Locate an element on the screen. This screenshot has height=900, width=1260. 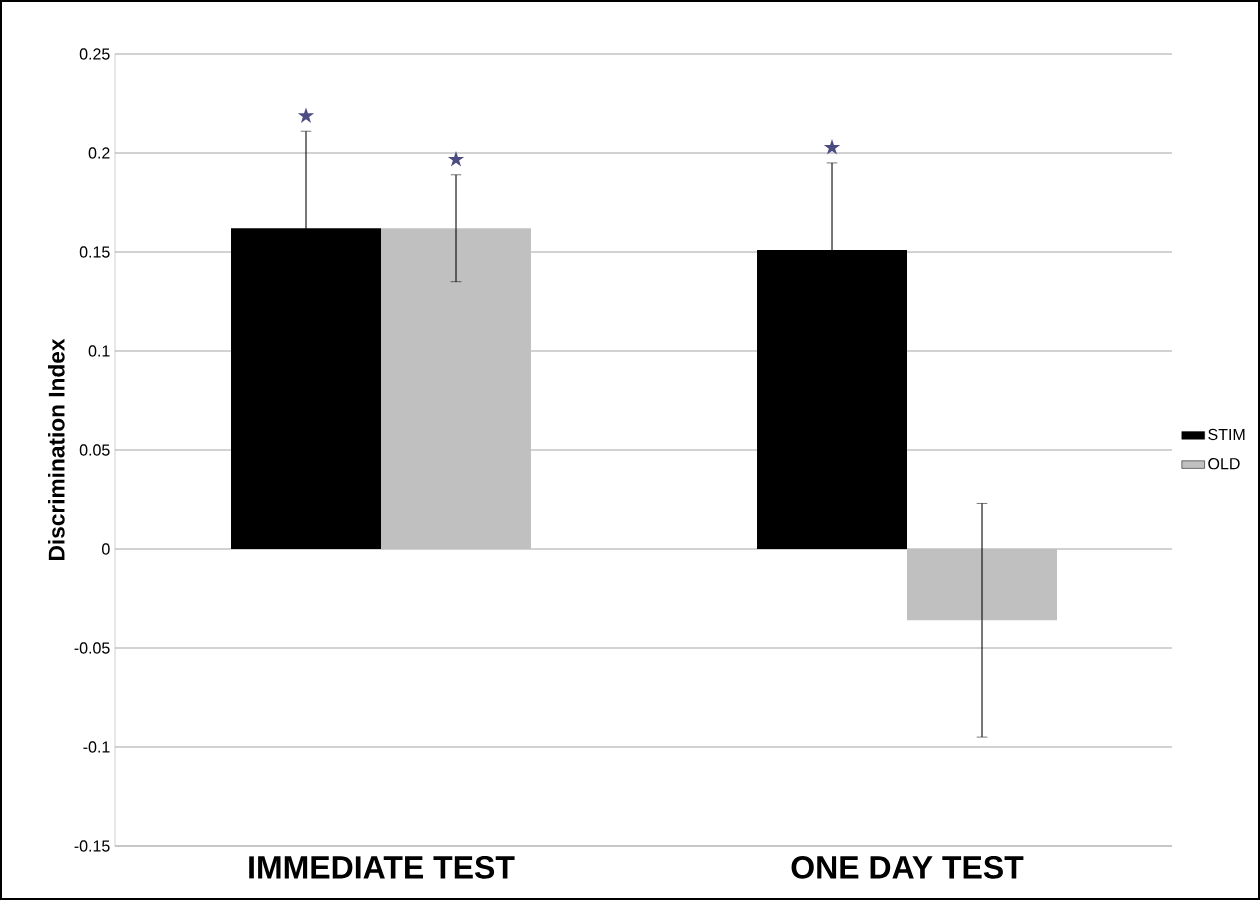
y-tick-label: 0.15 is located at coordinates (94, 252).